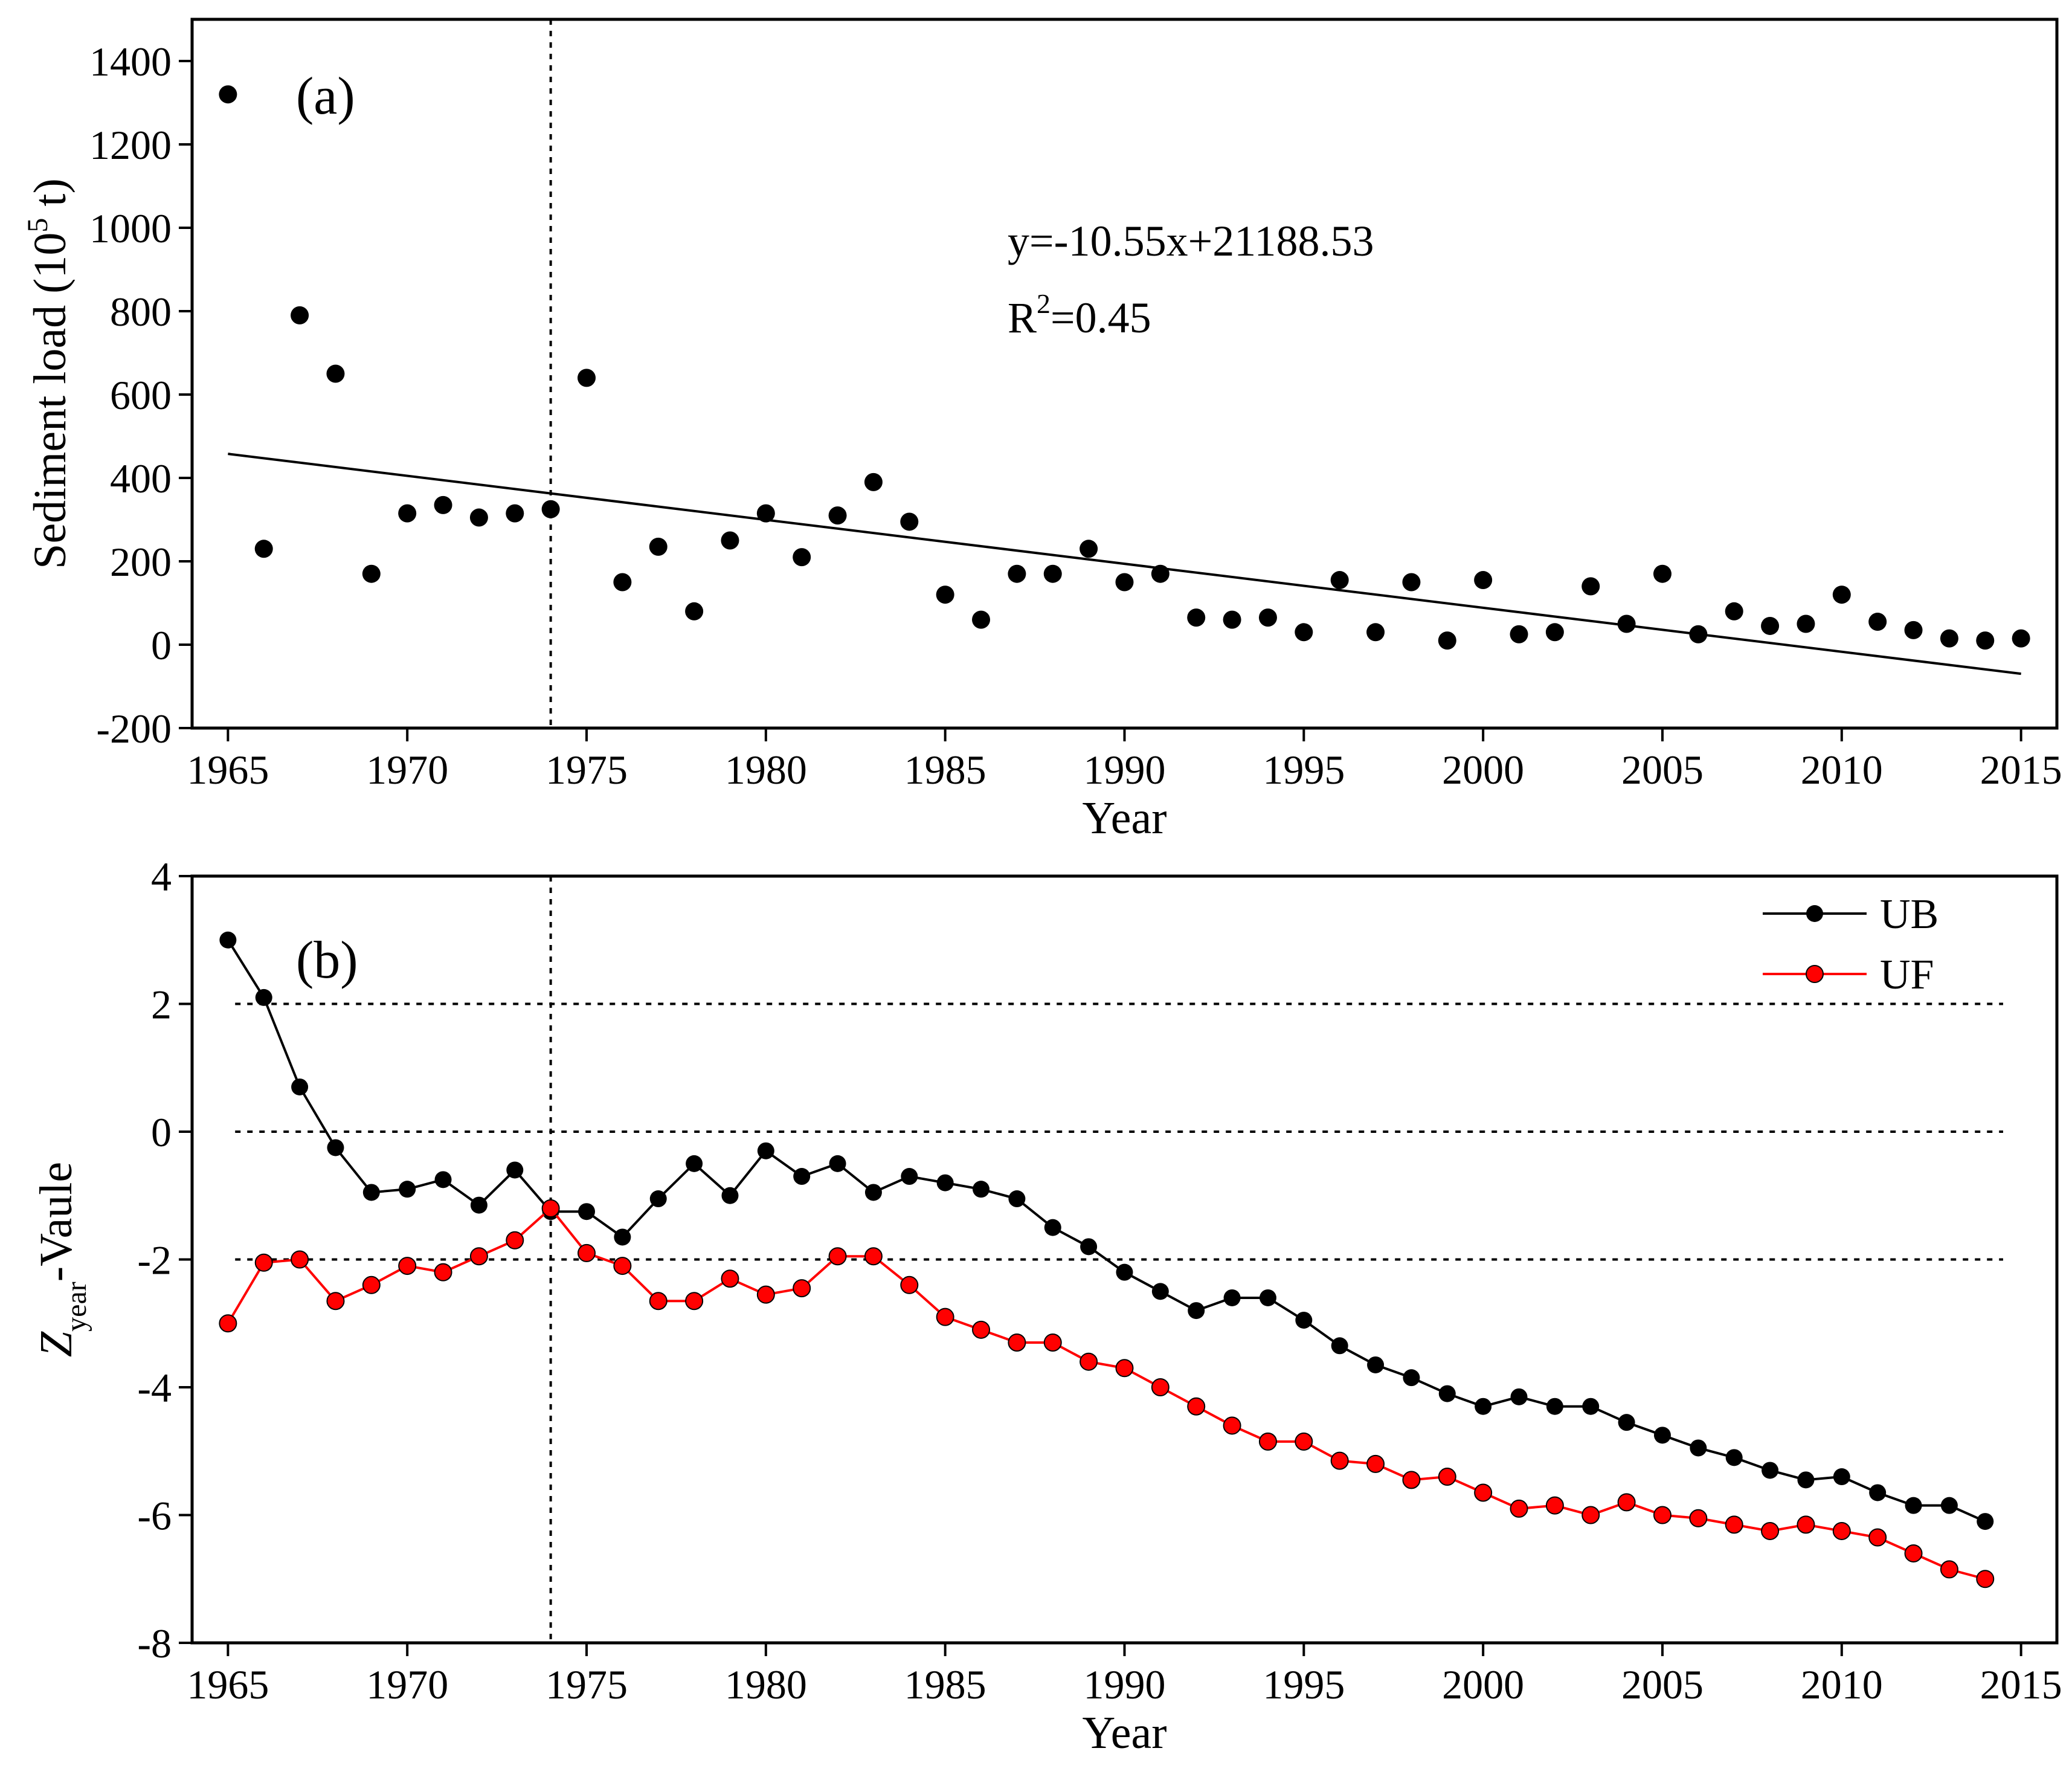 The width and height of the screenshot is (2072, 1780). Describe the element at coordinates (2021, 1685) in the screenshot. I see `panel-b-x-tick-label: 2015` at that location.